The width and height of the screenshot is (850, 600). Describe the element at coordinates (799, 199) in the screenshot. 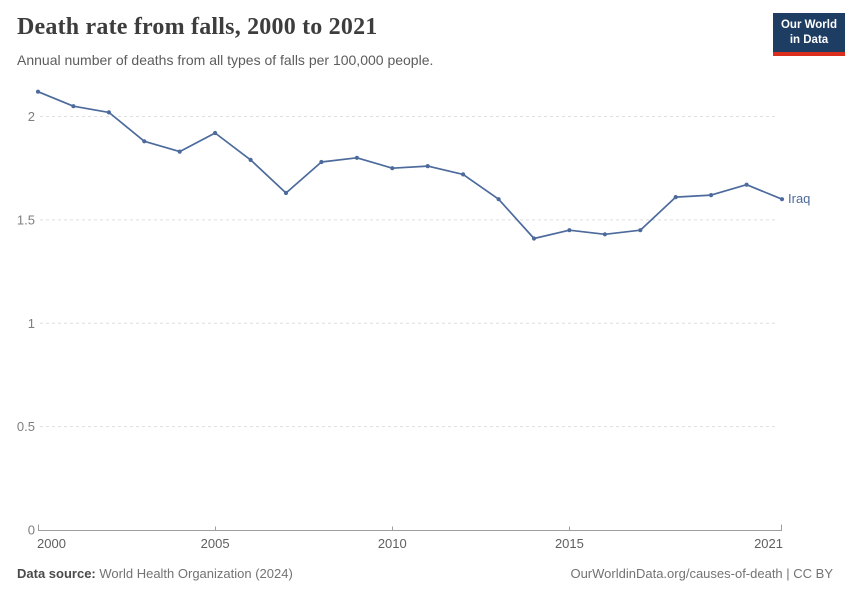

I see `series-label-iraq: Iraq` at that location.